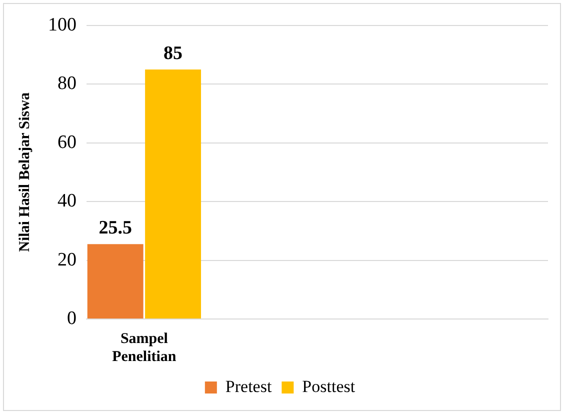 This screenshot has width=566, height=416. What do you see at coordinates (173, 53) in the screenshot?
I see `data-label: 85` at bounding box center [173, 53].